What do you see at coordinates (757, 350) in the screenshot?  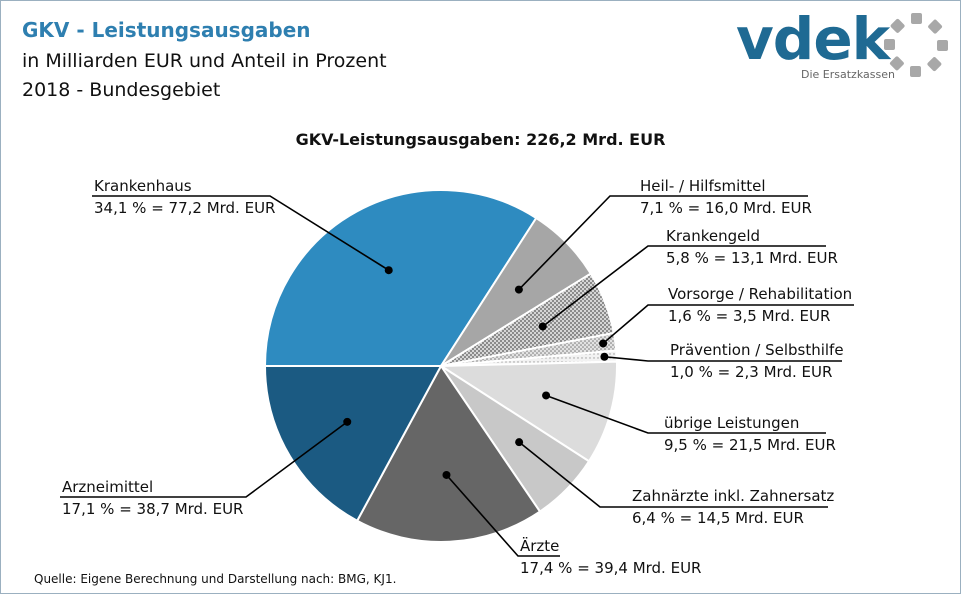 I see `slice-label-name-4: Prävention / Selbsthilfe` at bounding box center [757, 350].